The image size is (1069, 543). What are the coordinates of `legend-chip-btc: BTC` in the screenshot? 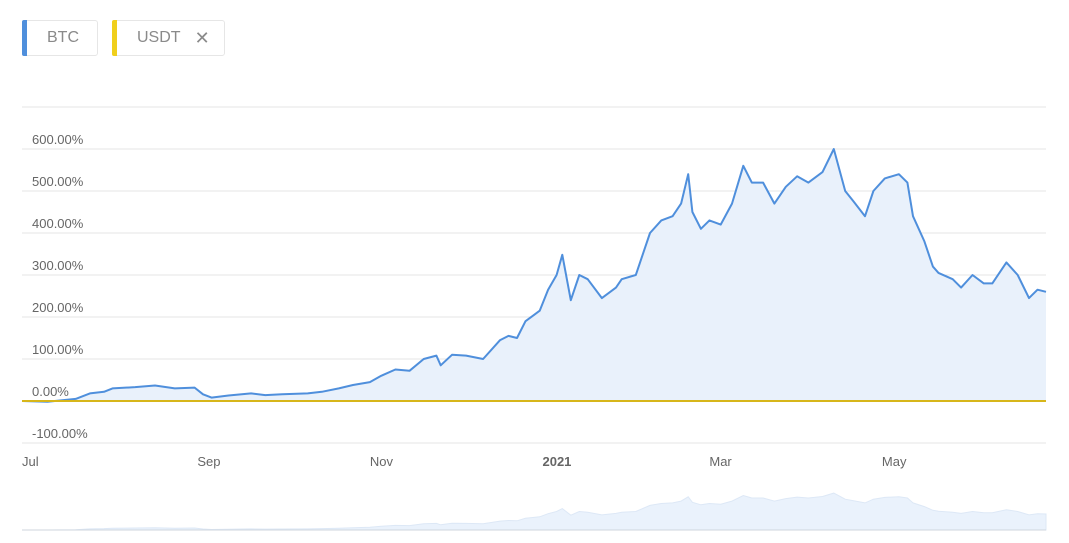 It's located at (60, 38).